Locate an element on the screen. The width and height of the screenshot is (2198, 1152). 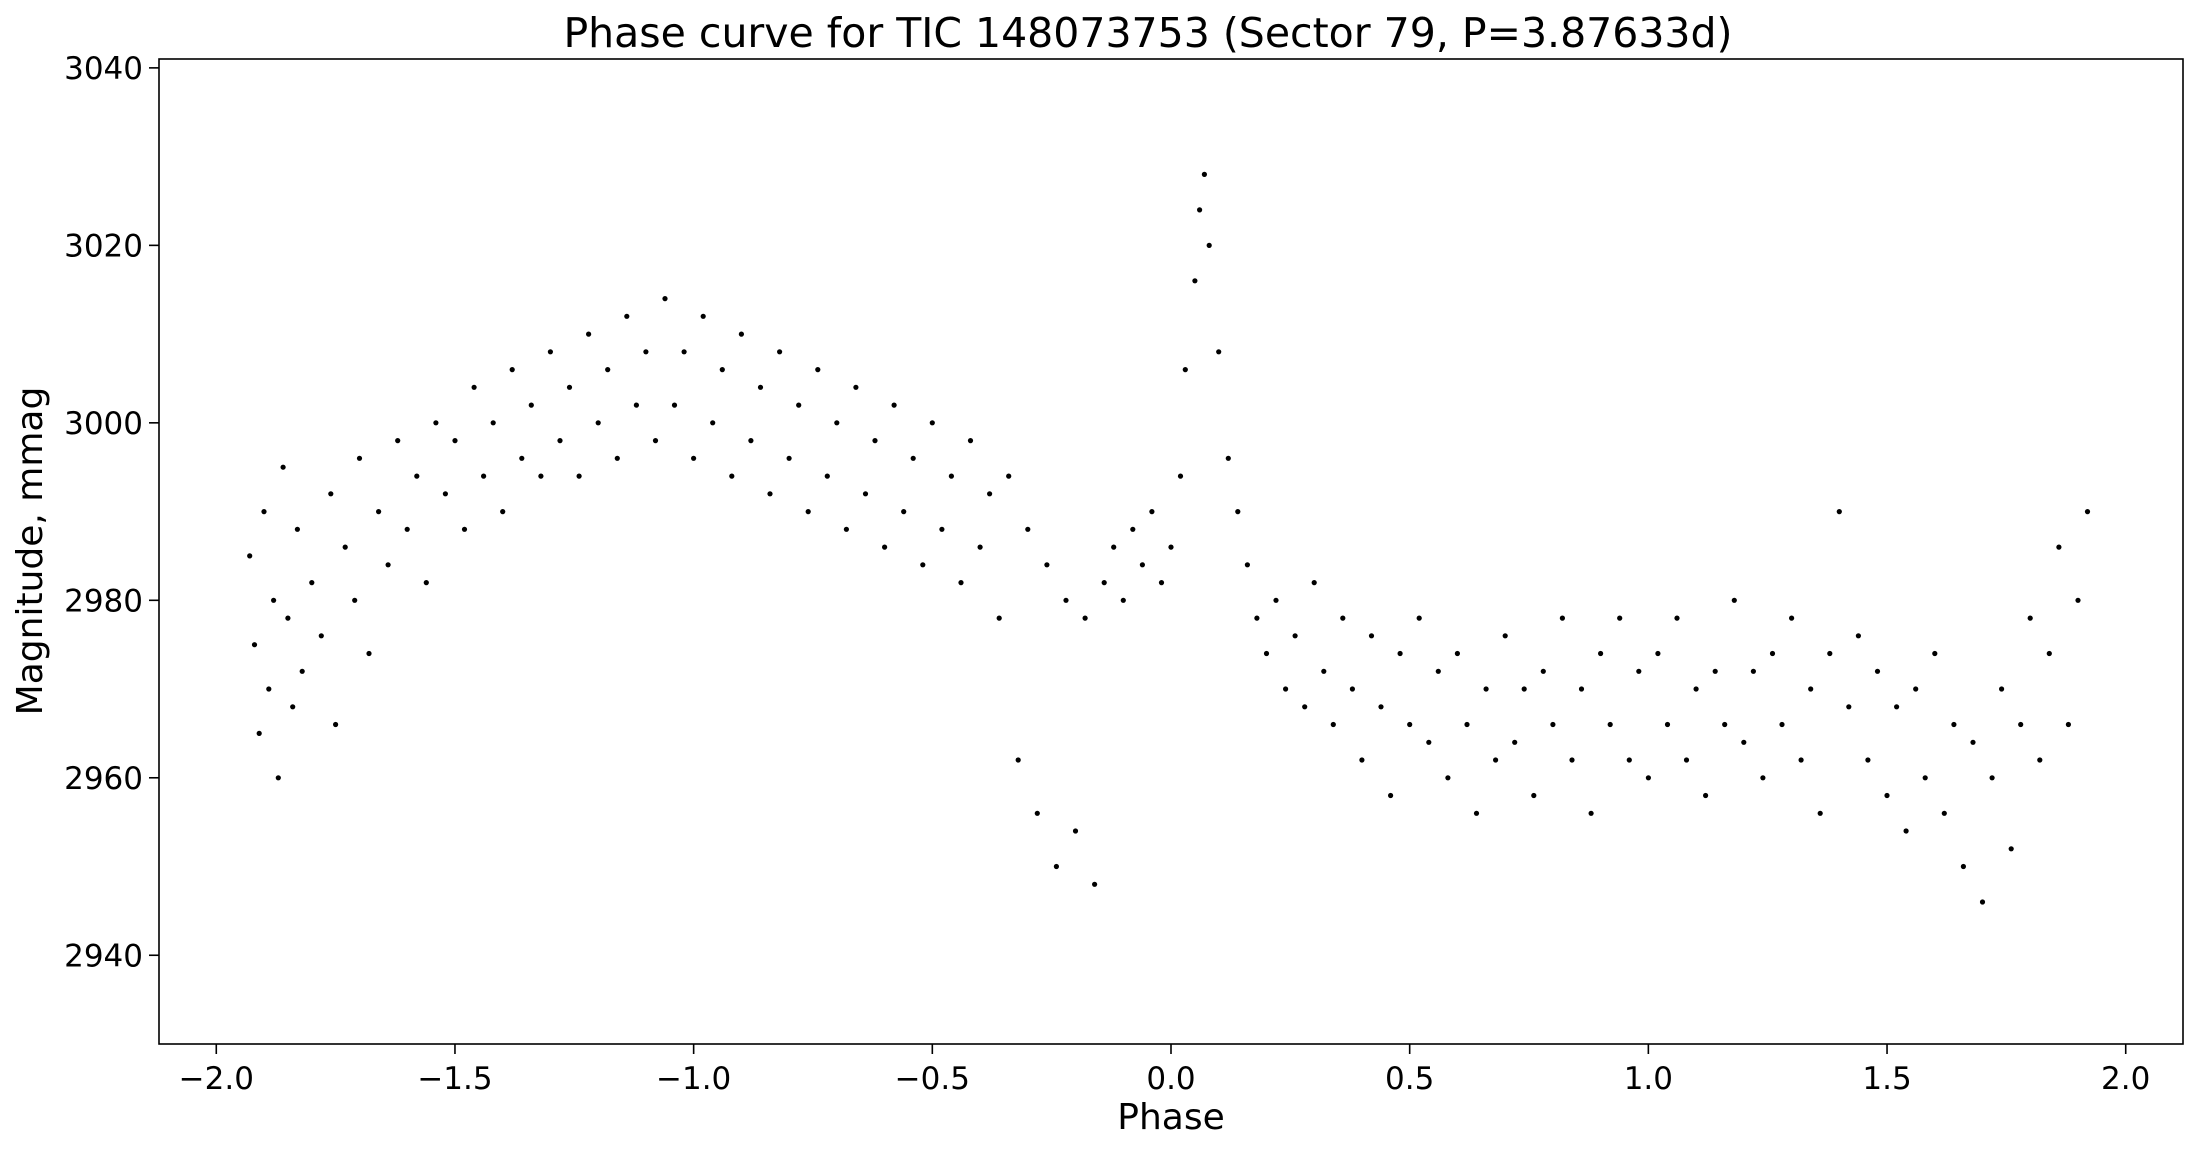
y-tick-label: 3040 is located at coordinates (103, 69).